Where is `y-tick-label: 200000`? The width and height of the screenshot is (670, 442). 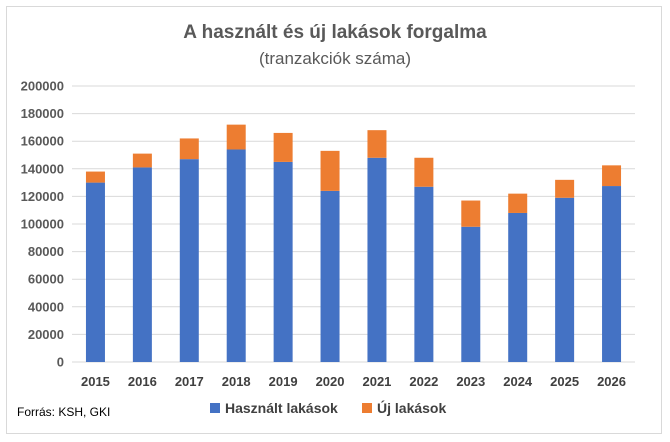 y-tick-label: 200000 is located at coordinates (42, 86).